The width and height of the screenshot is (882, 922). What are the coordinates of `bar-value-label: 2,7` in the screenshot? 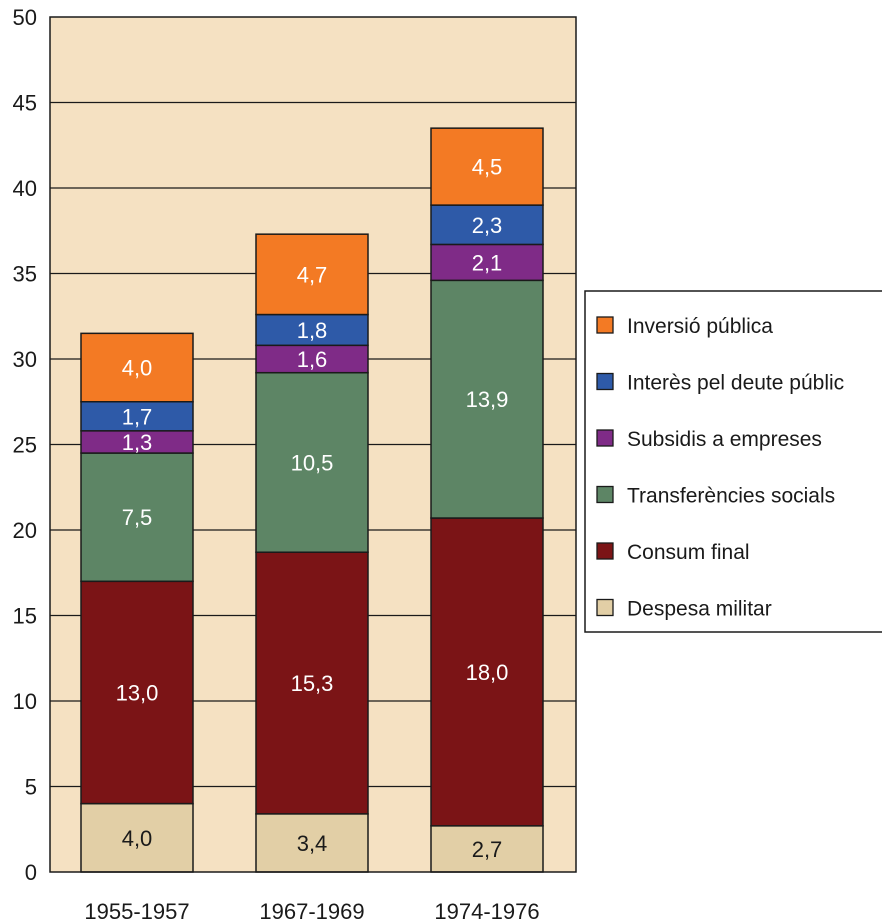 It's located at (487, 849).